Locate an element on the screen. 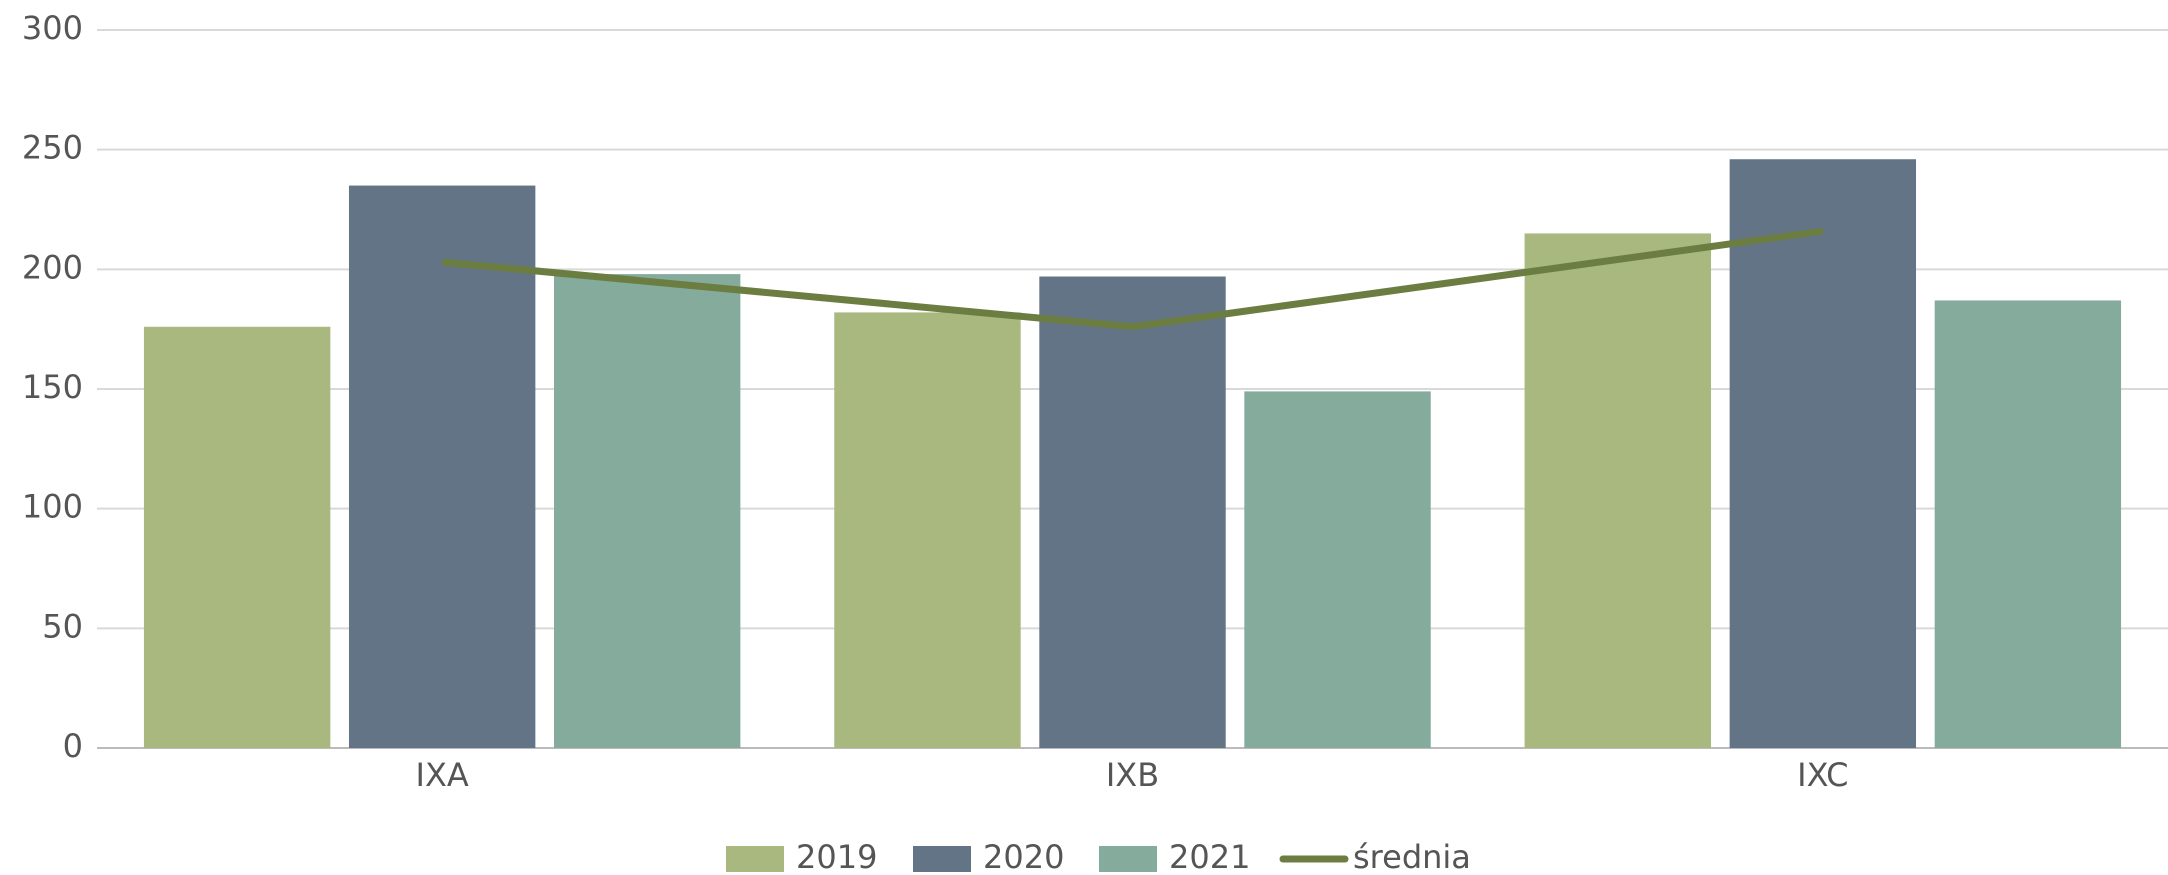 This screenshot has width=2168, height=875. line-series is located at coordinates (1132, 279).